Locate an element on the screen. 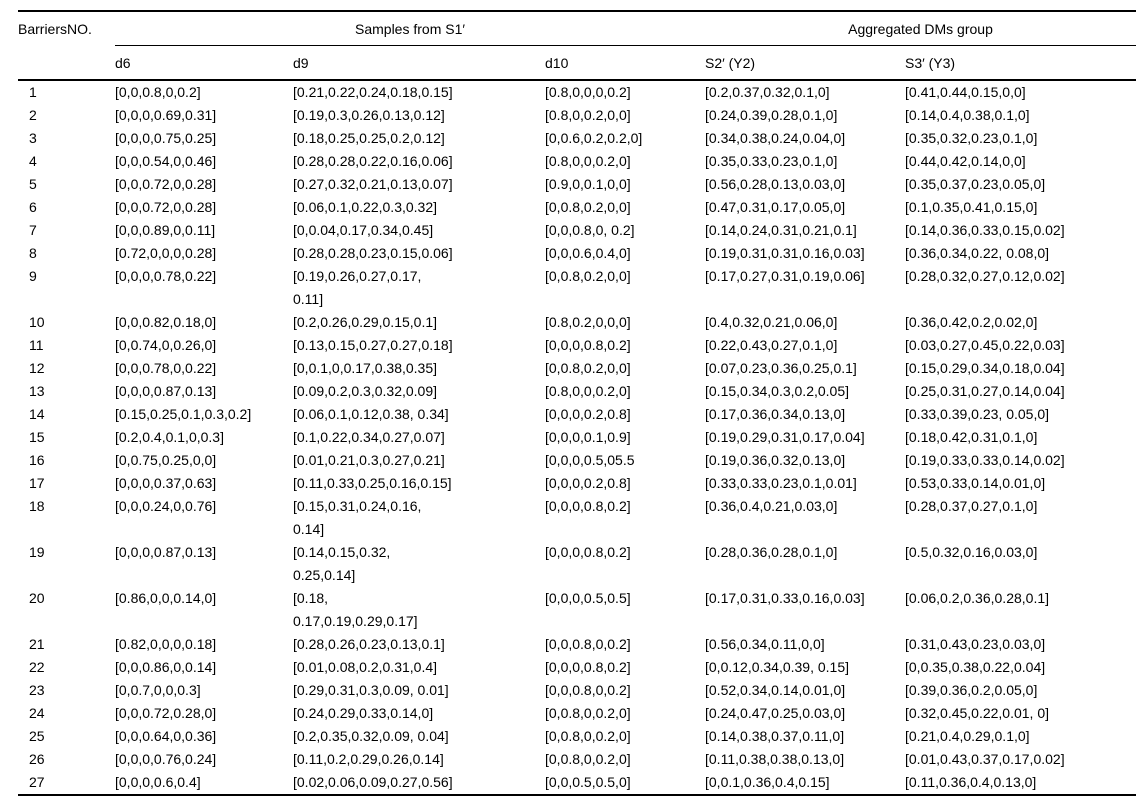 Image resolution: width=1136 pixels, height=808 pixels. s2-y2-cell: [0,0.12,0.34,0.39, 0.15] is located at coordinates (777, 667).